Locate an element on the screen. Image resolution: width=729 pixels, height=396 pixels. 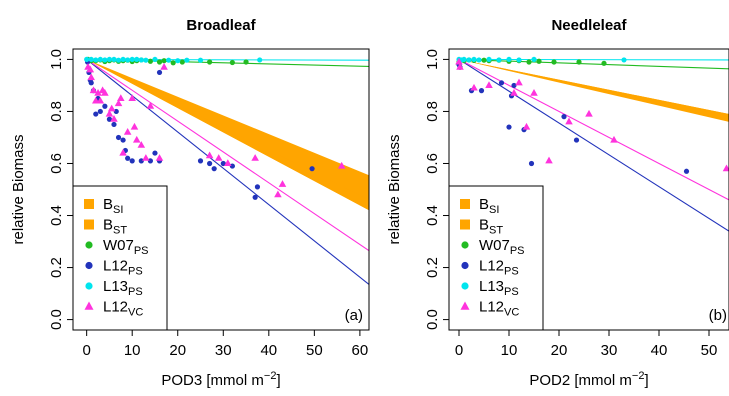
legend-label-bsi: BSI is located at coordinates (113, 206).